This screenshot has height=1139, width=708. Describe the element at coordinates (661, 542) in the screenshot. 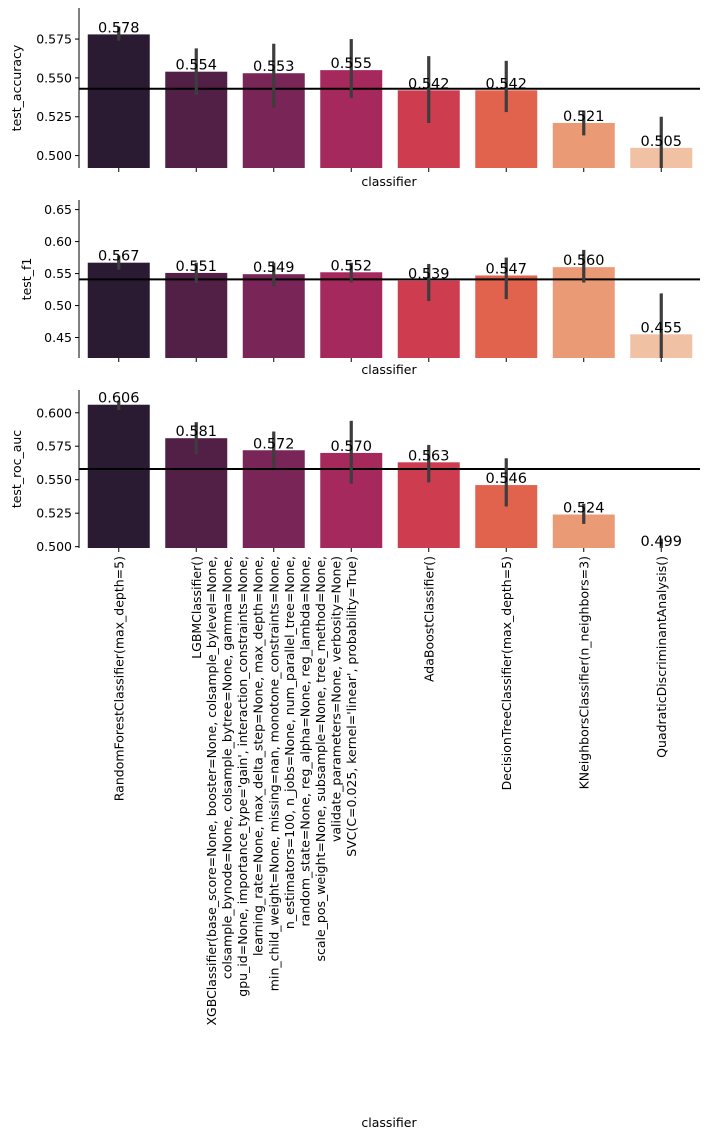

I see `data-label: 0.499` at that location.